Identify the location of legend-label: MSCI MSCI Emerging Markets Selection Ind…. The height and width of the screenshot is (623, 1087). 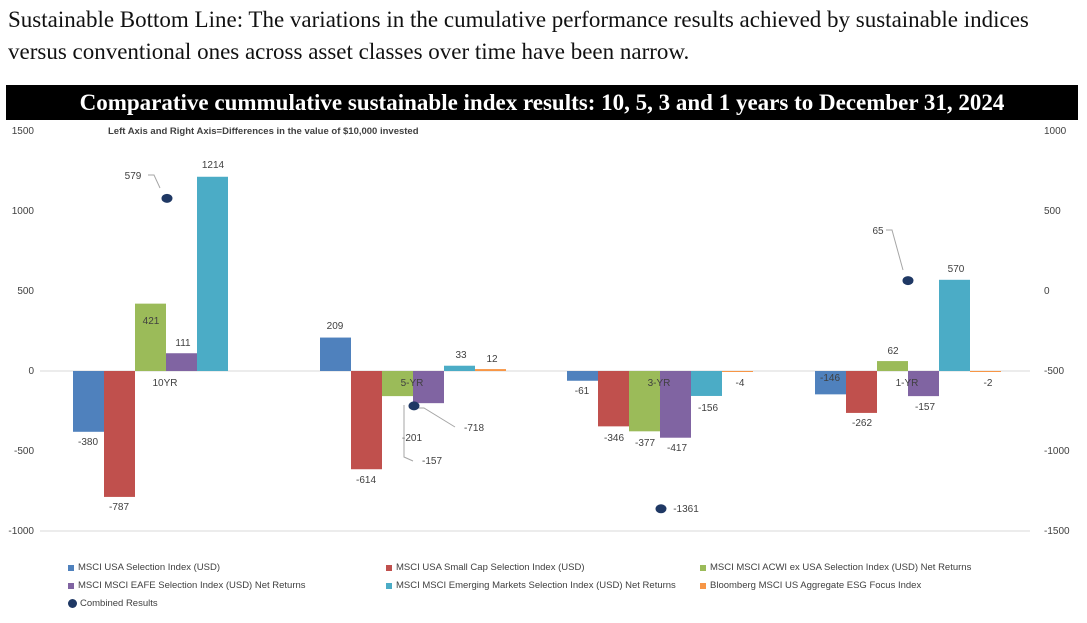
(536, 585).